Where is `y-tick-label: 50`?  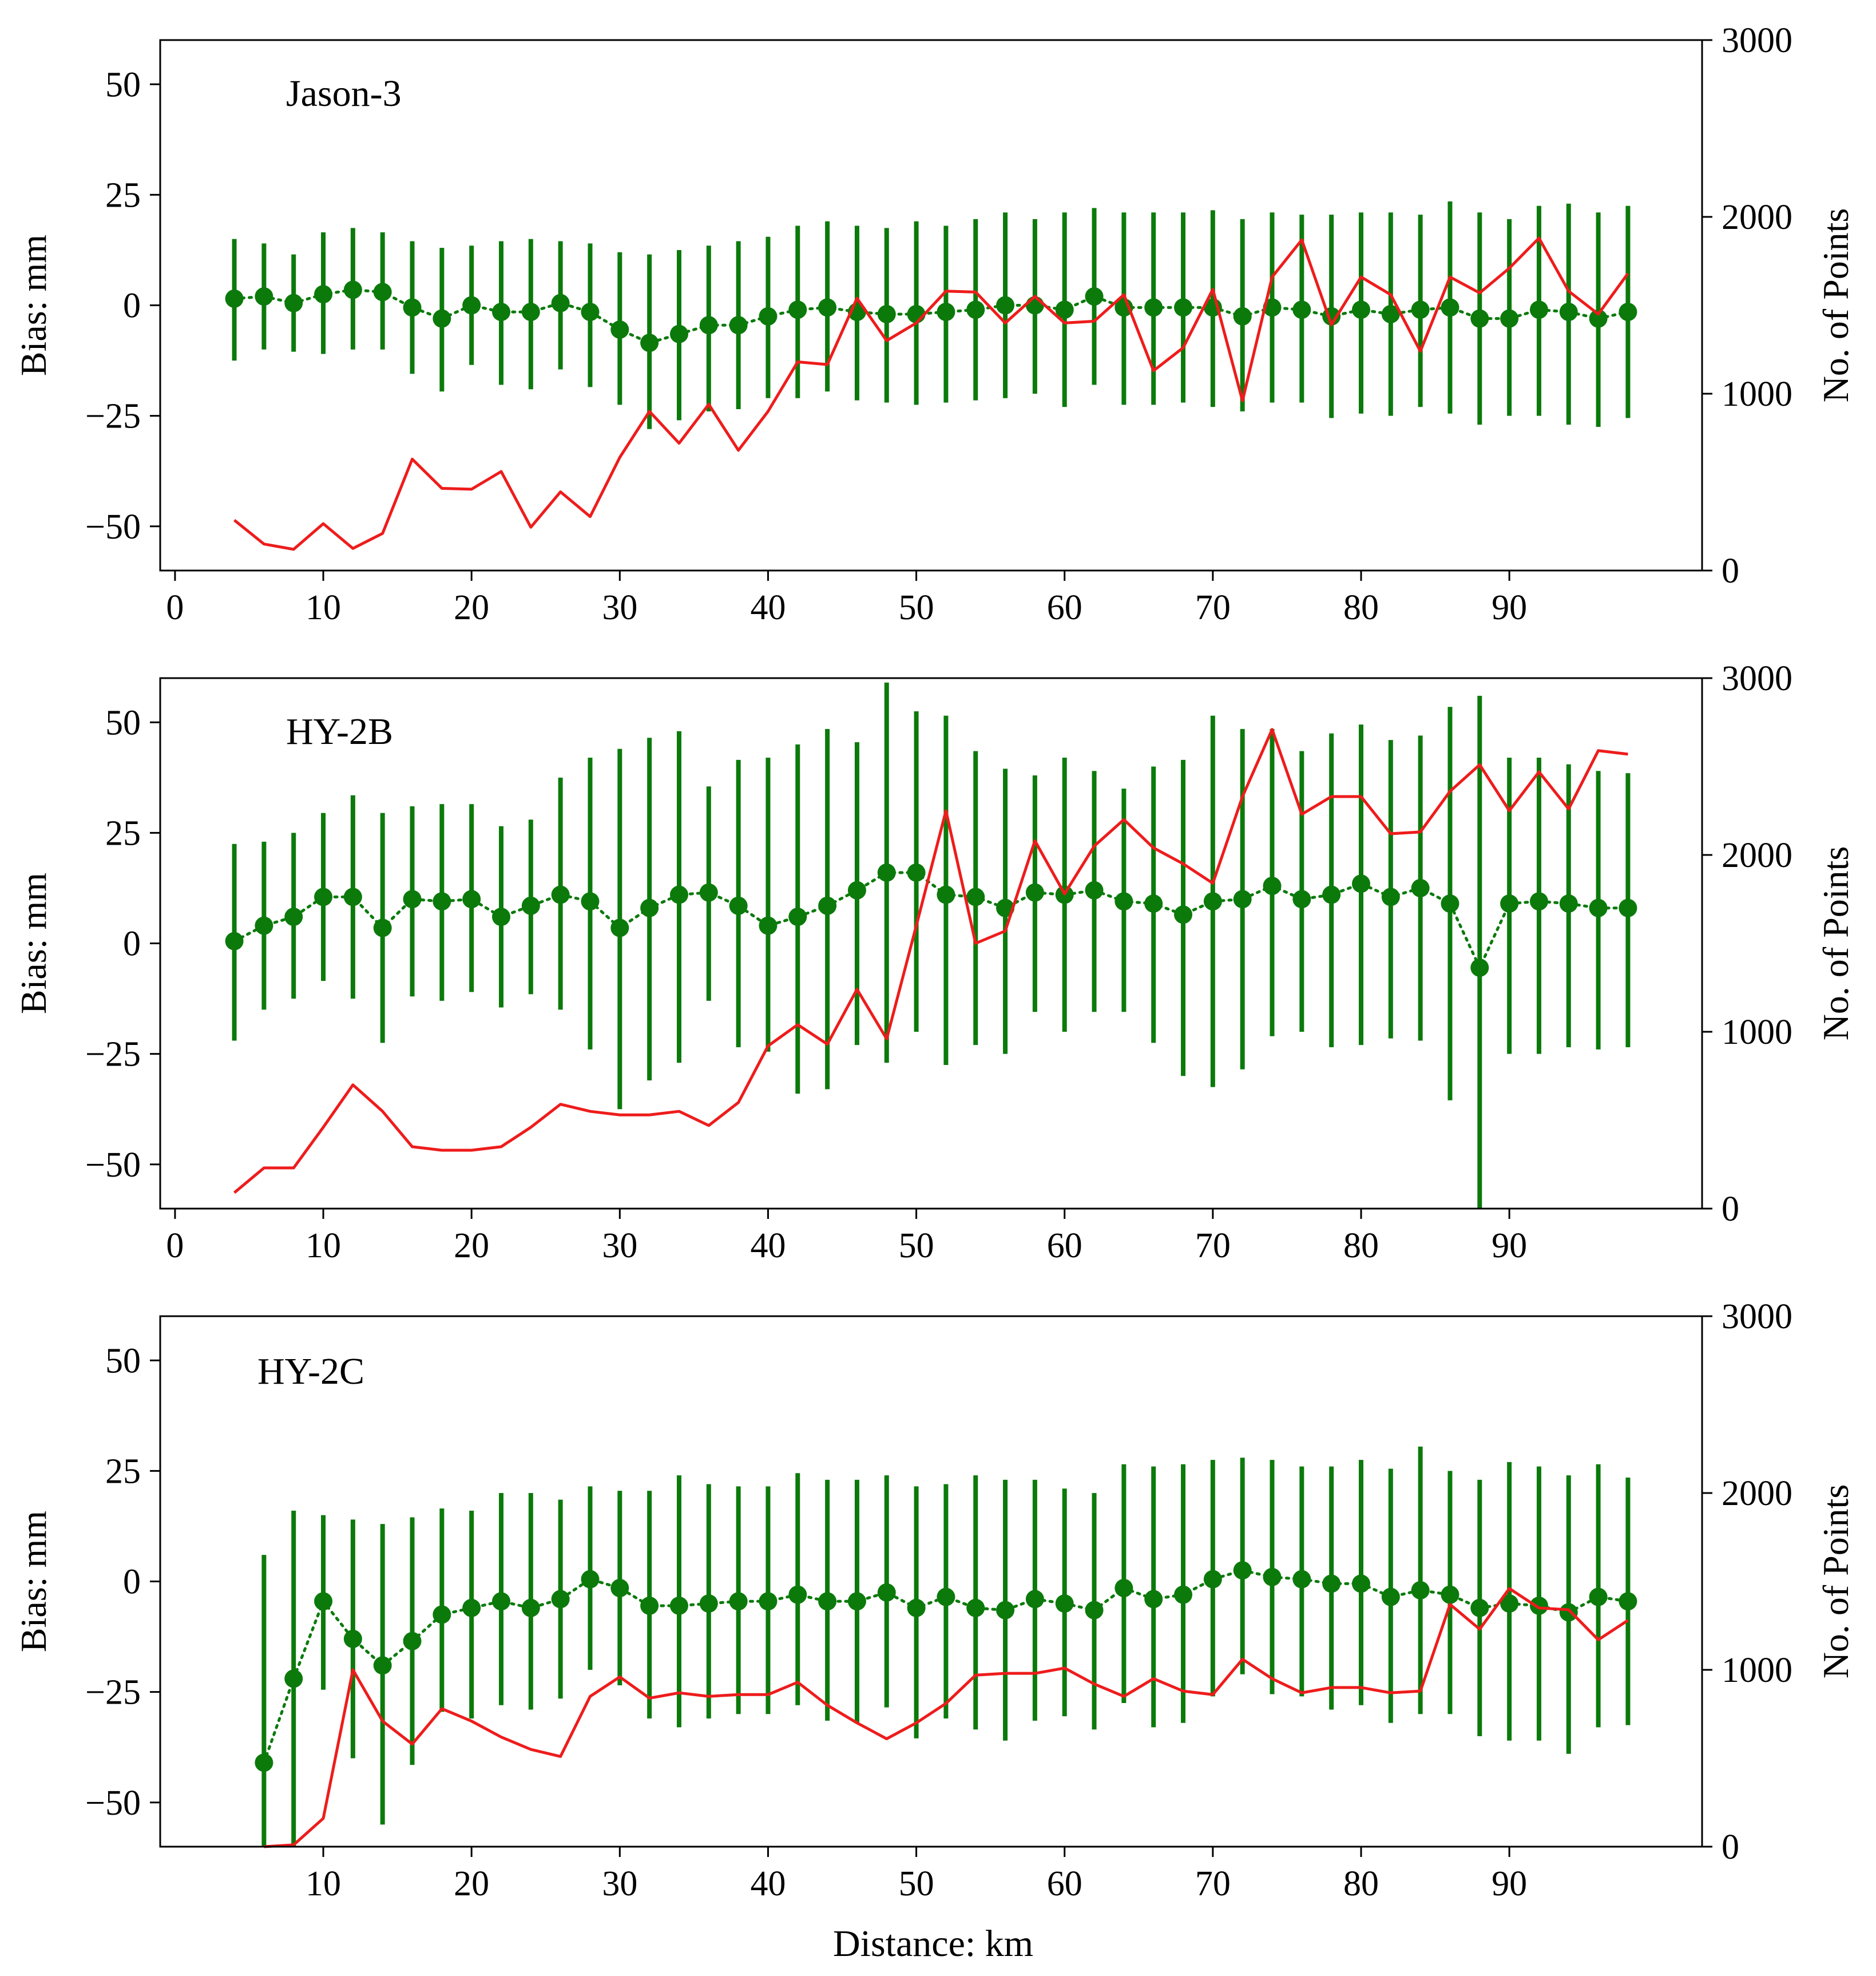
y-tick-label: 50 is located at coordinates (123, 84).